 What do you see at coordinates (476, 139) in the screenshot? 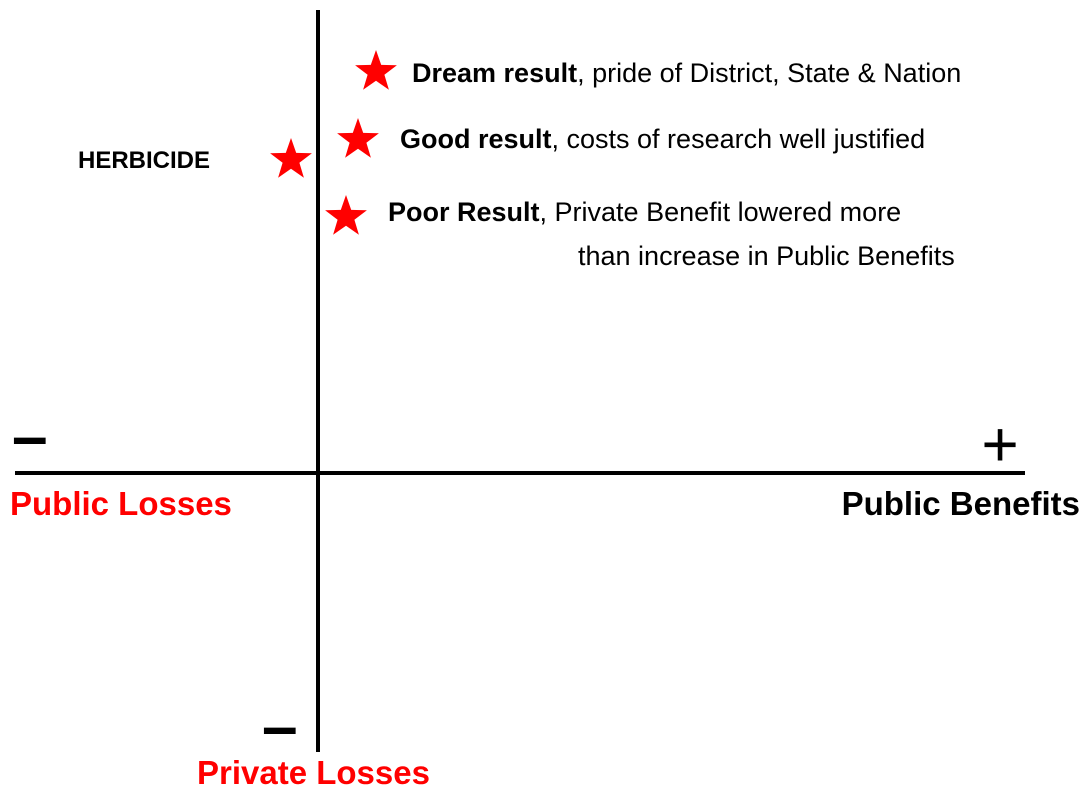
I see `outcome-label: Good result` at bounding box center [476, 139].